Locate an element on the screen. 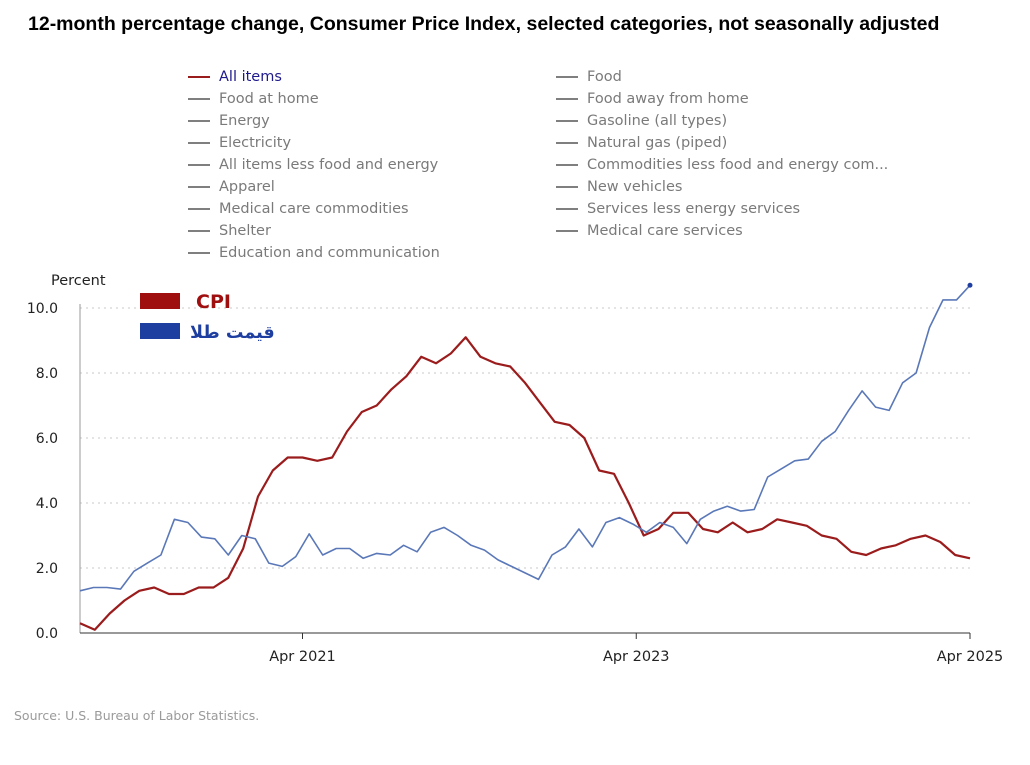 This screenshot has height=765, width=1030. legend-item: New vehicles is located at coordinates (619, 187).